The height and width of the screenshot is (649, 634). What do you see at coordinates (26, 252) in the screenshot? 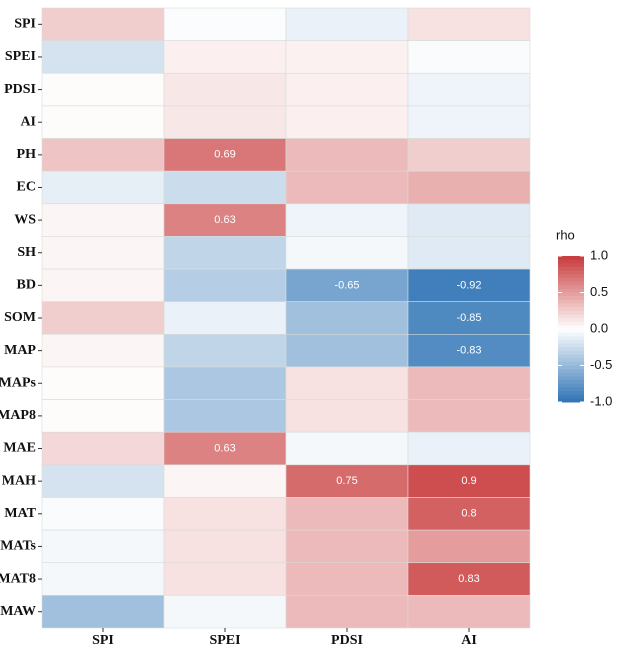
I see `y-tick-label: SH` at bounding box center [26, 252].